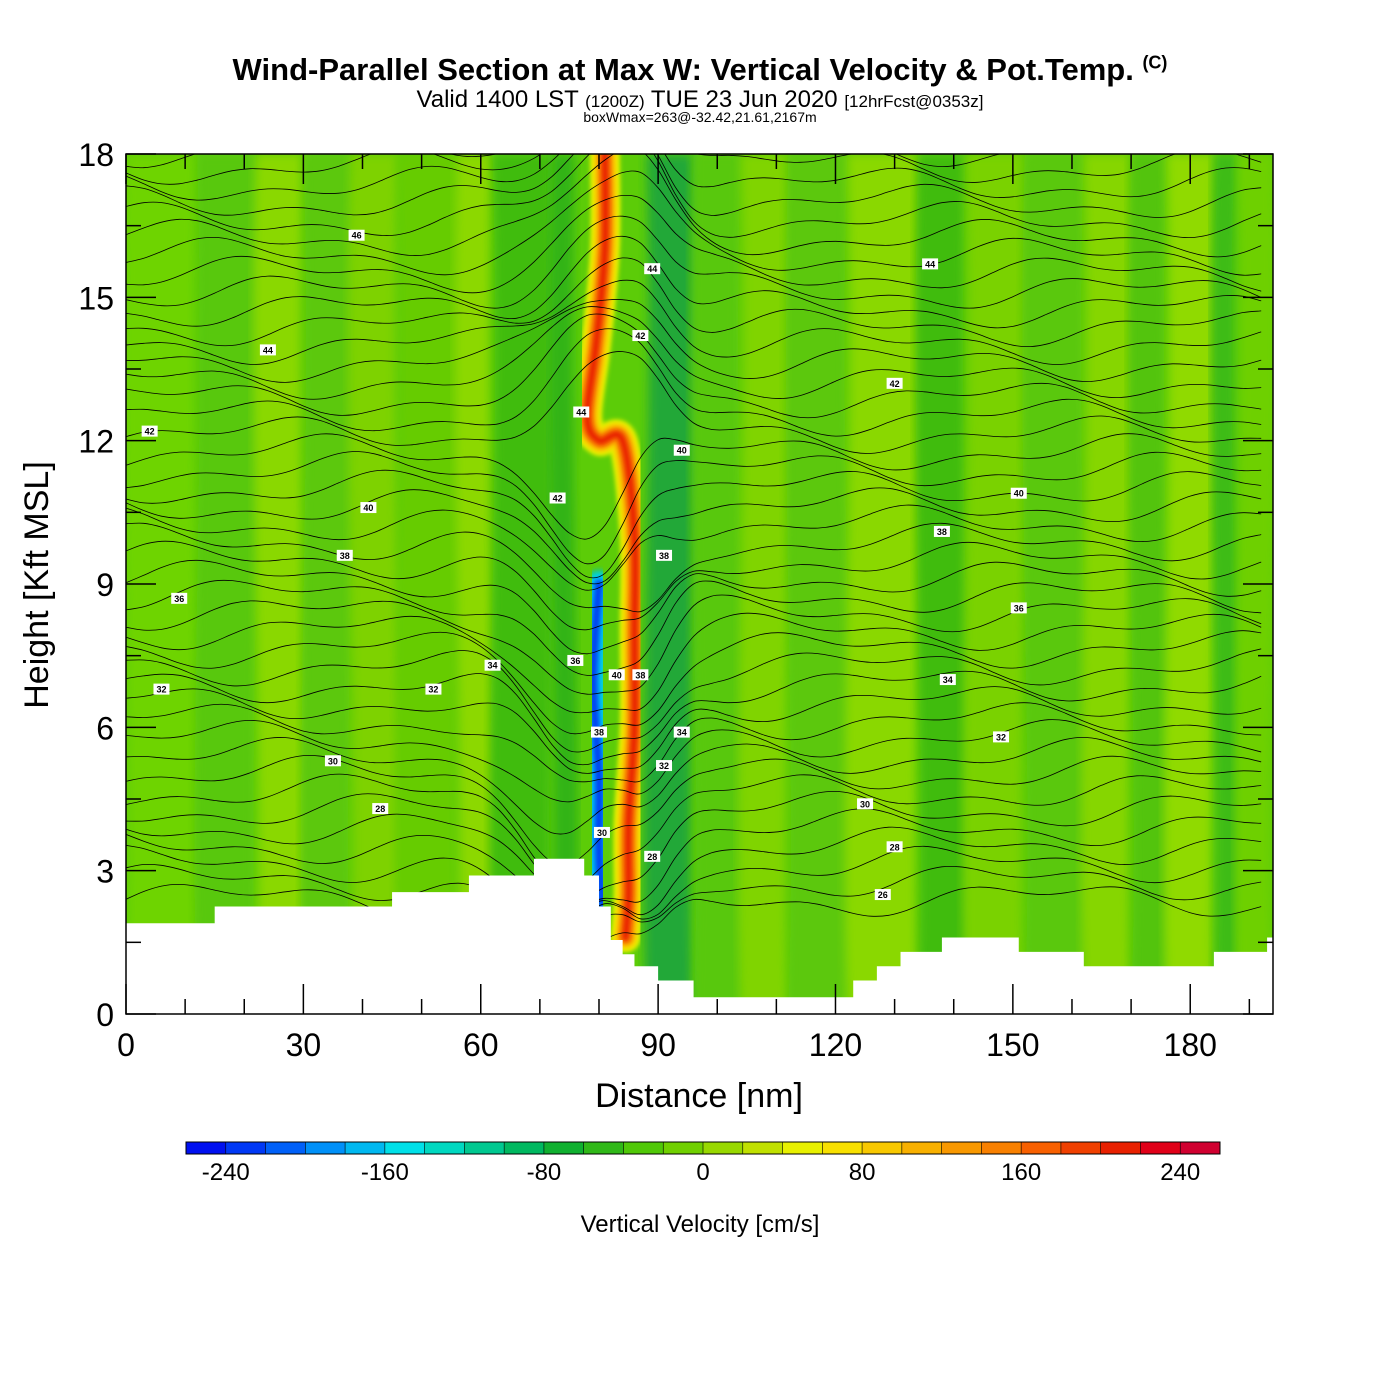  Describe the element at coordinates (105, 728) in the screenshot. I see `y-tick-label: 6` at that location.